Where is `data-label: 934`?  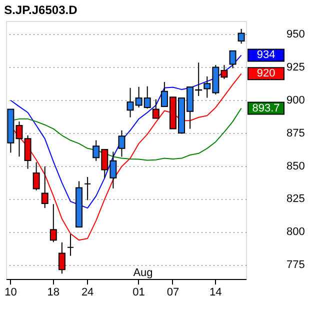 data-label: 934 is located at coordinates (266, 55).